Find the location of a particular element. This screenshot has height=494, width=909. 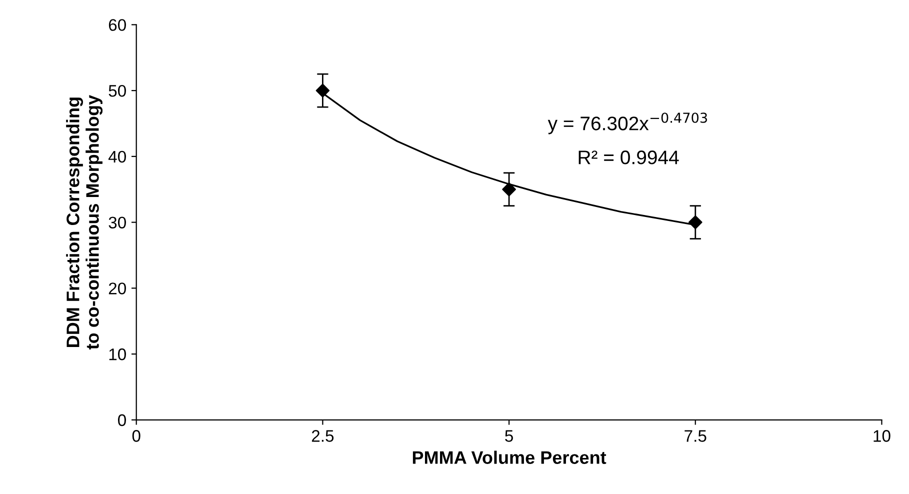

x-tick-label: 2.5 is located at coordinates (323, 436).